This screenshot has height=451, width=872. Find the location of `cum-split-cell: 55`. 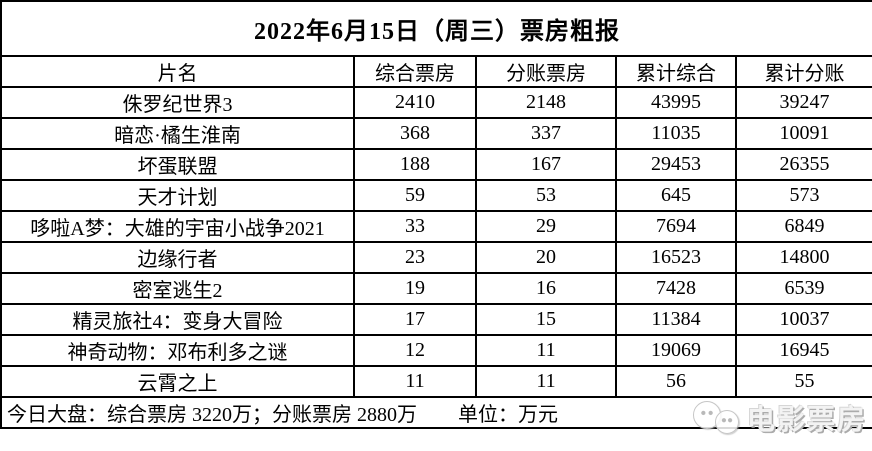

cum-split-cell: 55 is located at coordinates (803, 381).